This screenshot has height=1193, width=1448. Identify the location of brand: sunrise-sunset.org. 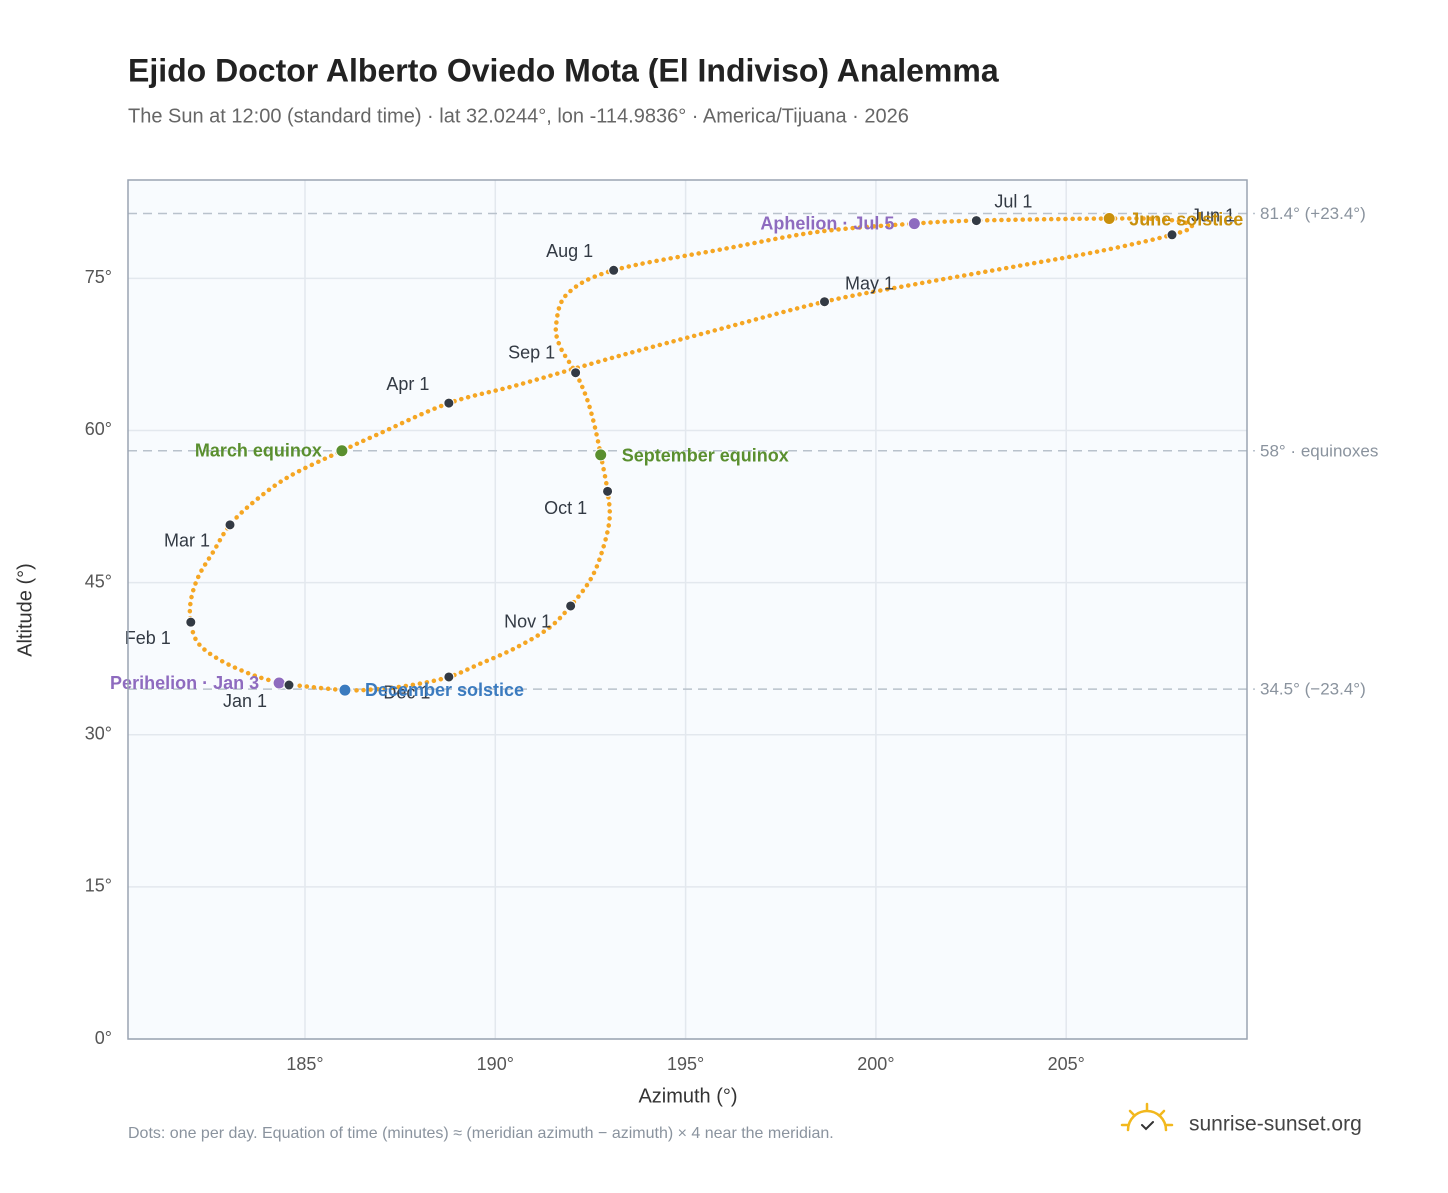
(1275, 1124).